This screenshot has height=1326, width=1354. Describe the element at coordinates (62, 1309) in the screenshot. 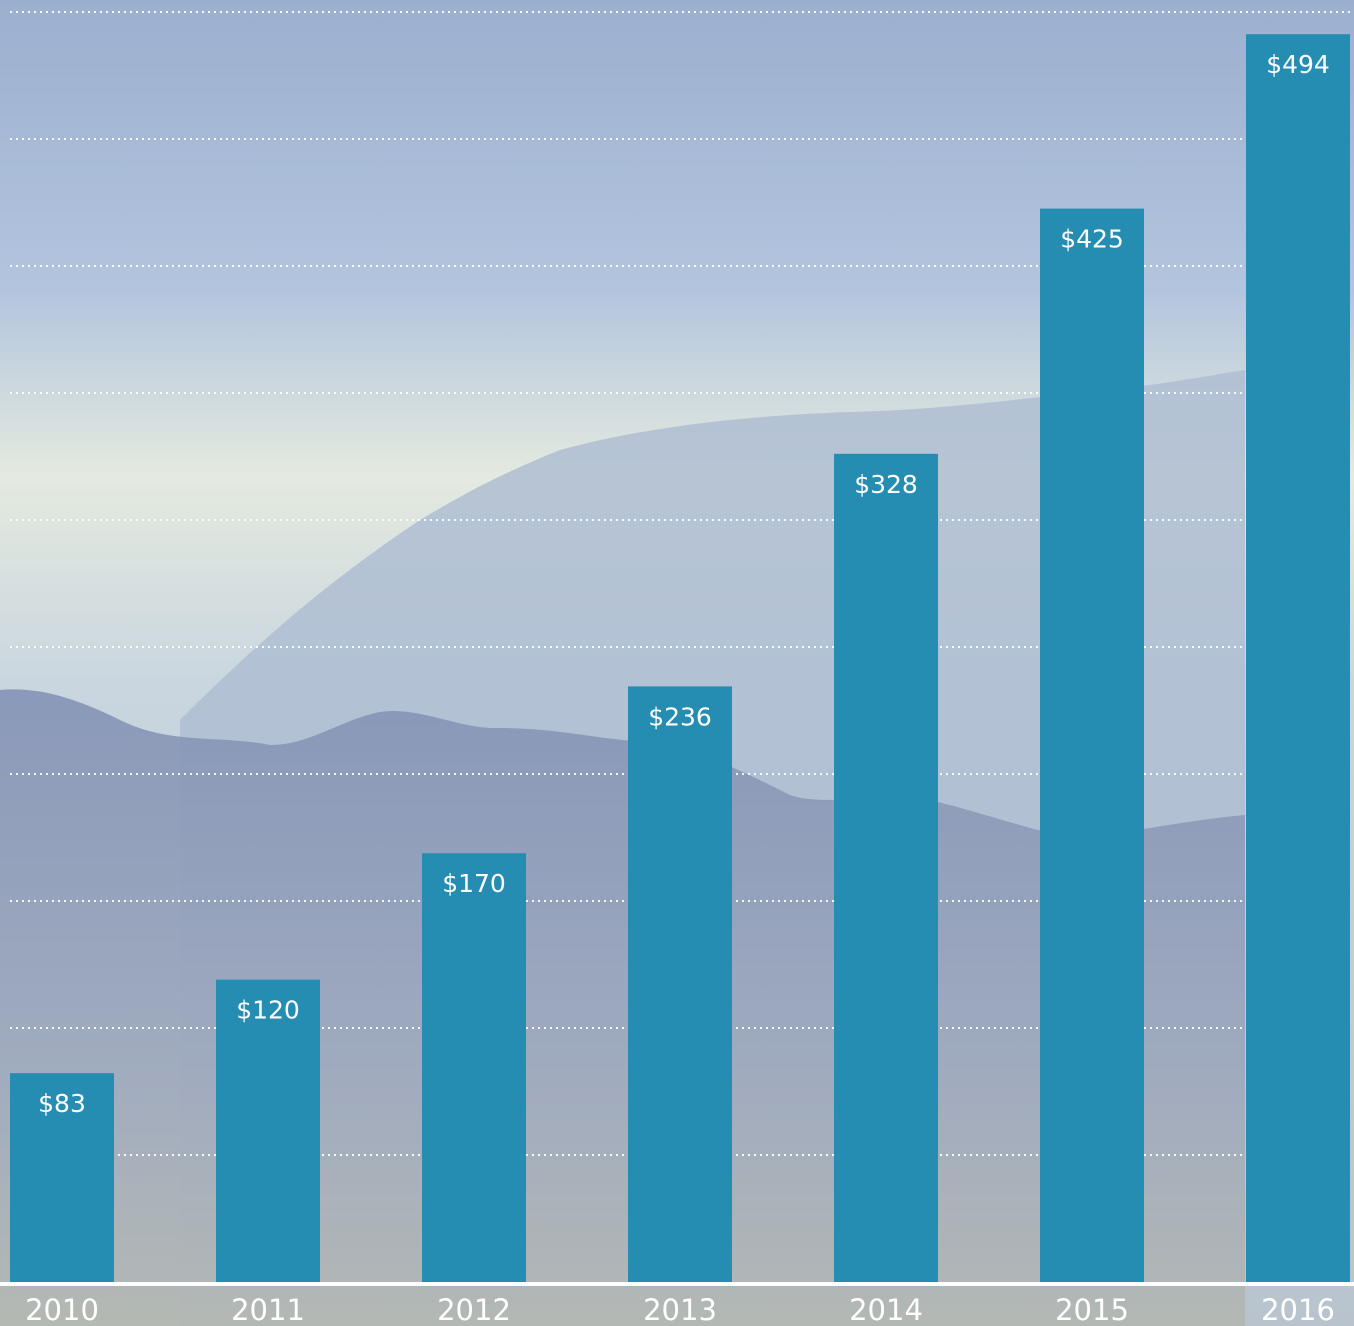

I see `x-tick-label-2010: 2010` at that location.